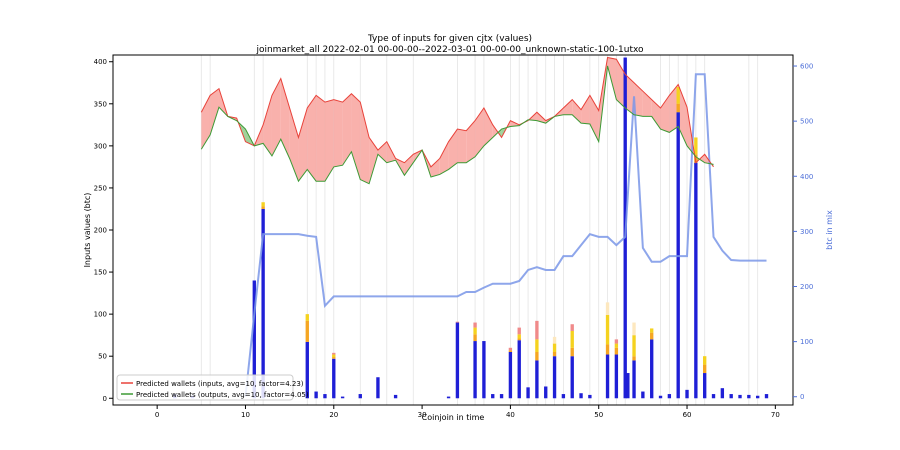  I want to click on y-tick-label: 400, so click(100, 62).